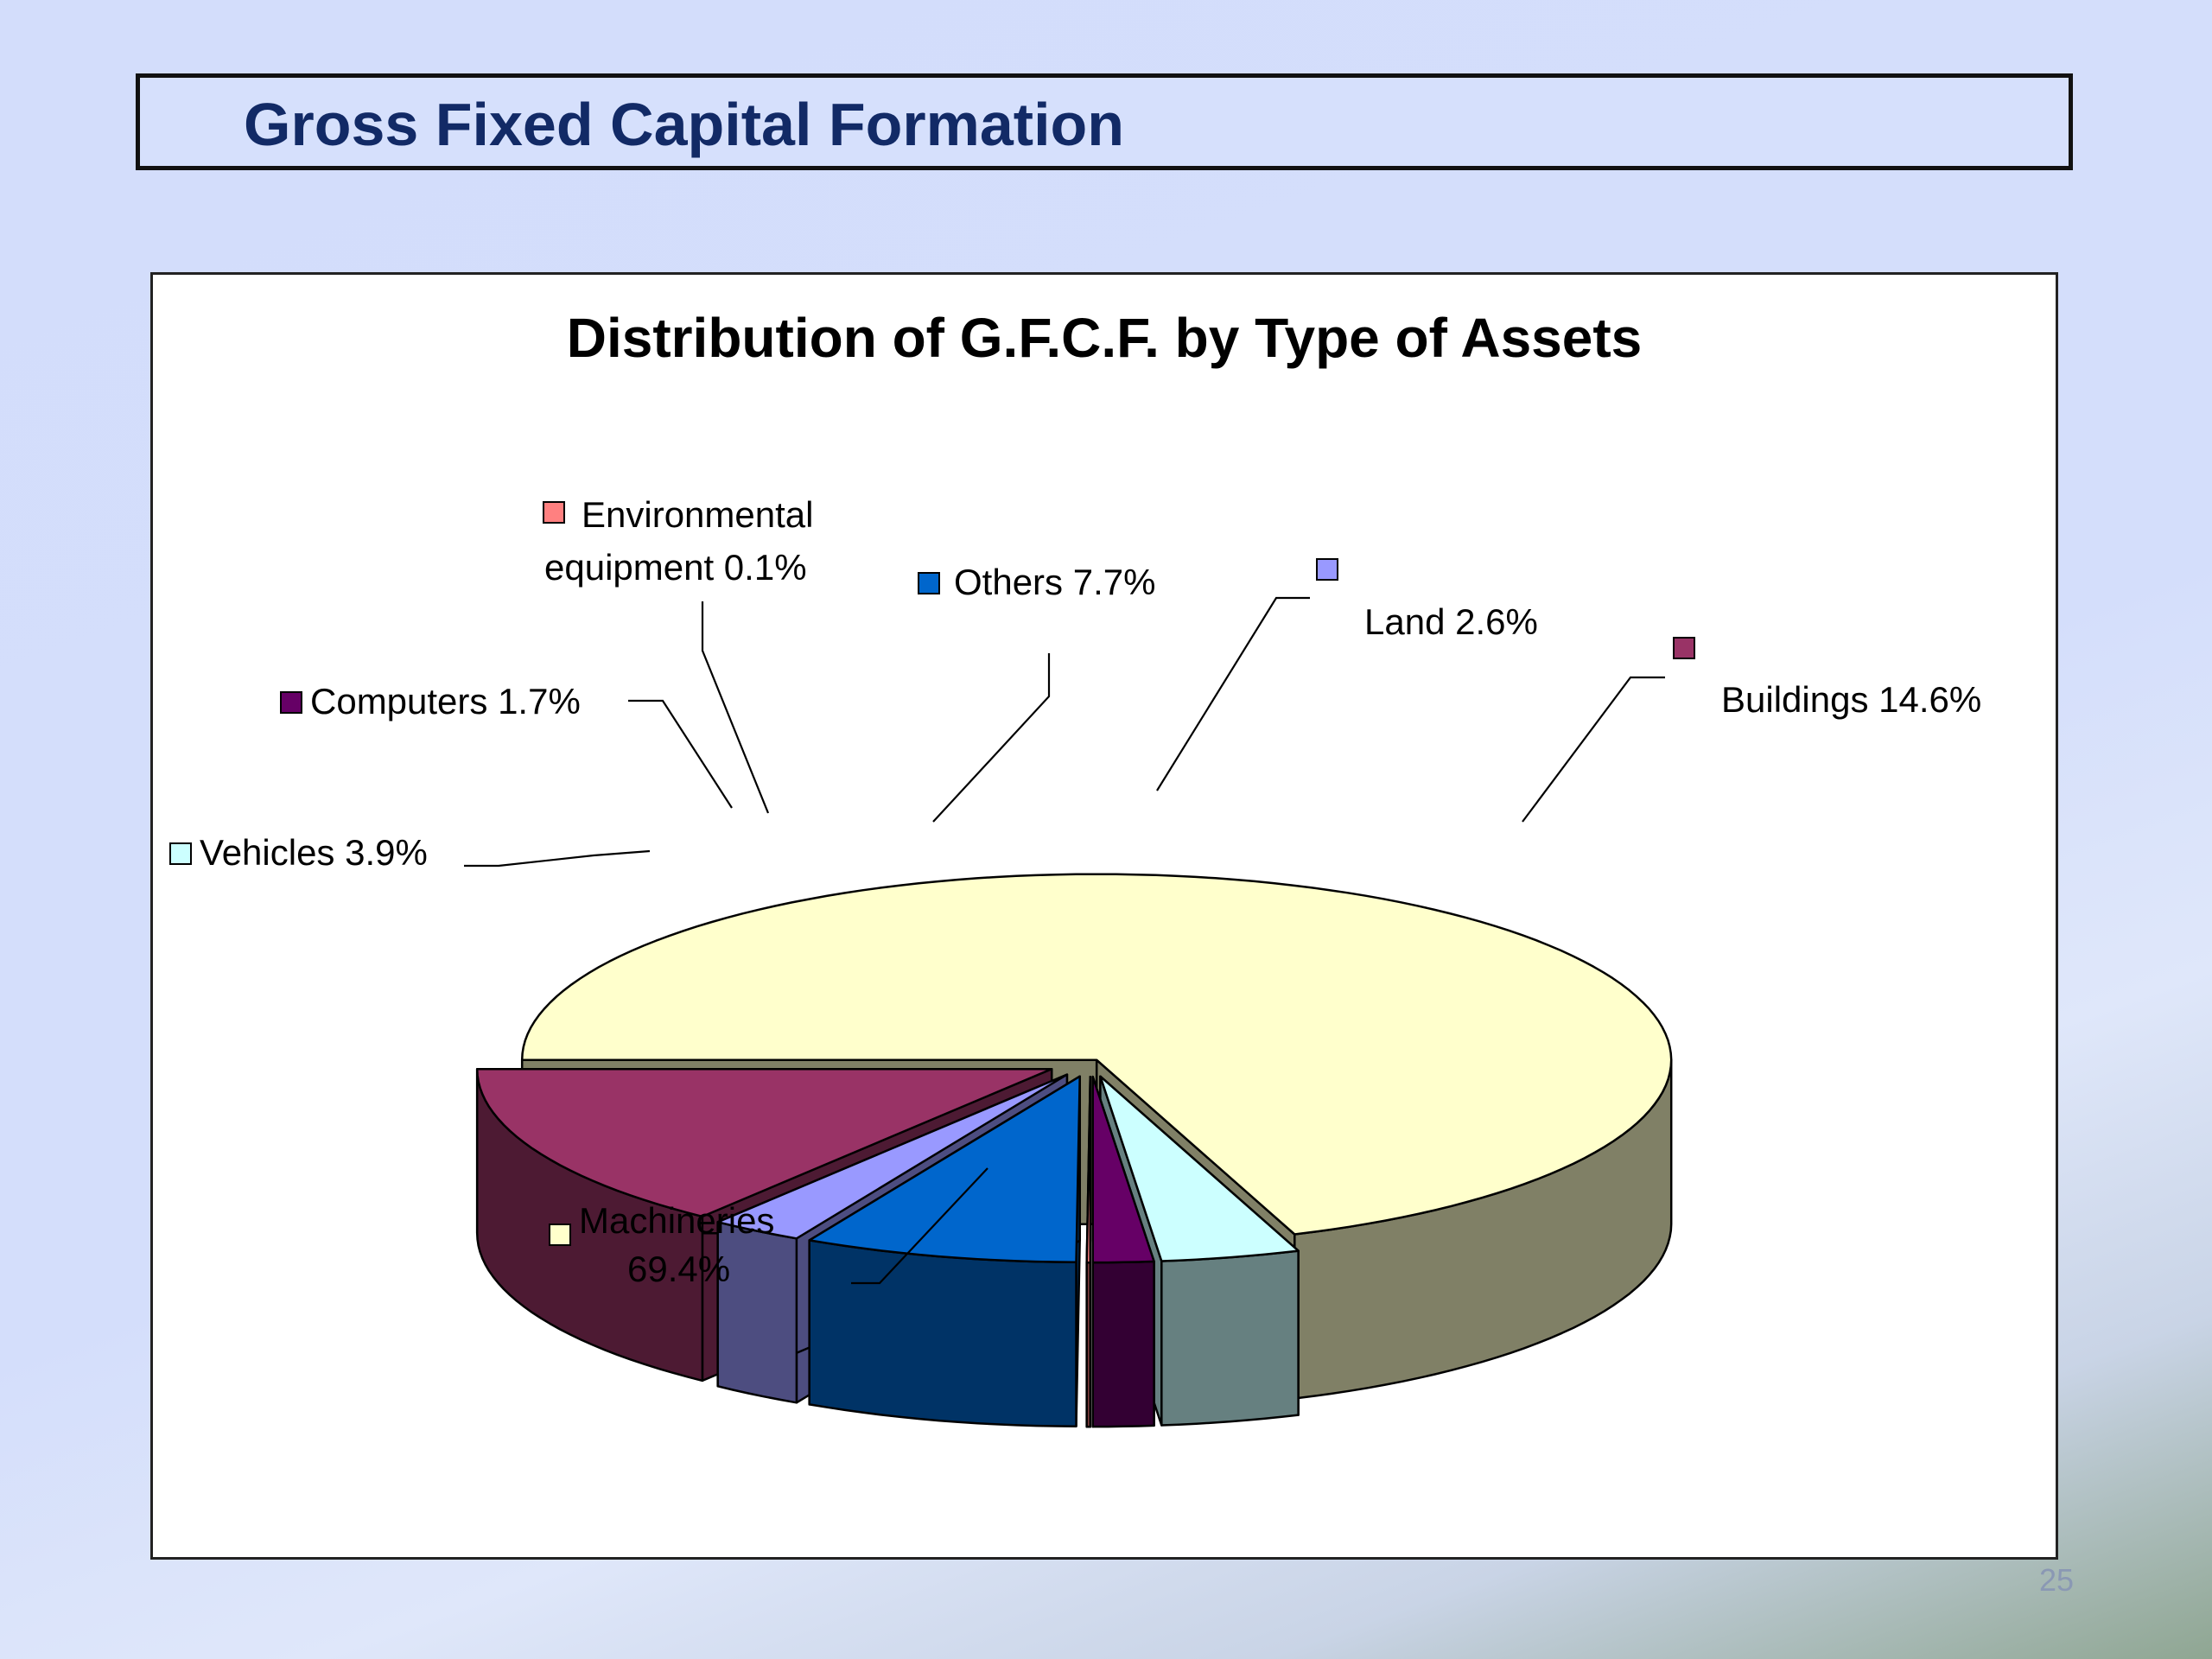 Image resolution: width=2212 pixels, height=1659 pixels. I want to click on page-number: 25, so click(2057, 1580).